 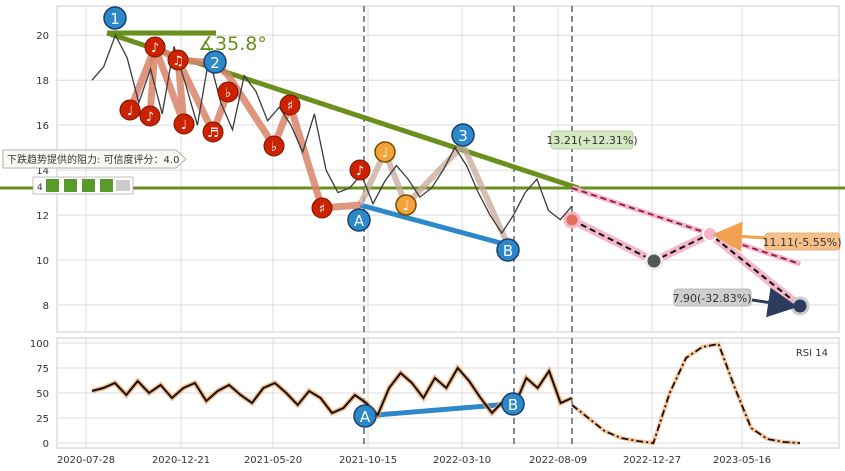 I want to click on wave-label-a: A, so click(x=359, y=220).